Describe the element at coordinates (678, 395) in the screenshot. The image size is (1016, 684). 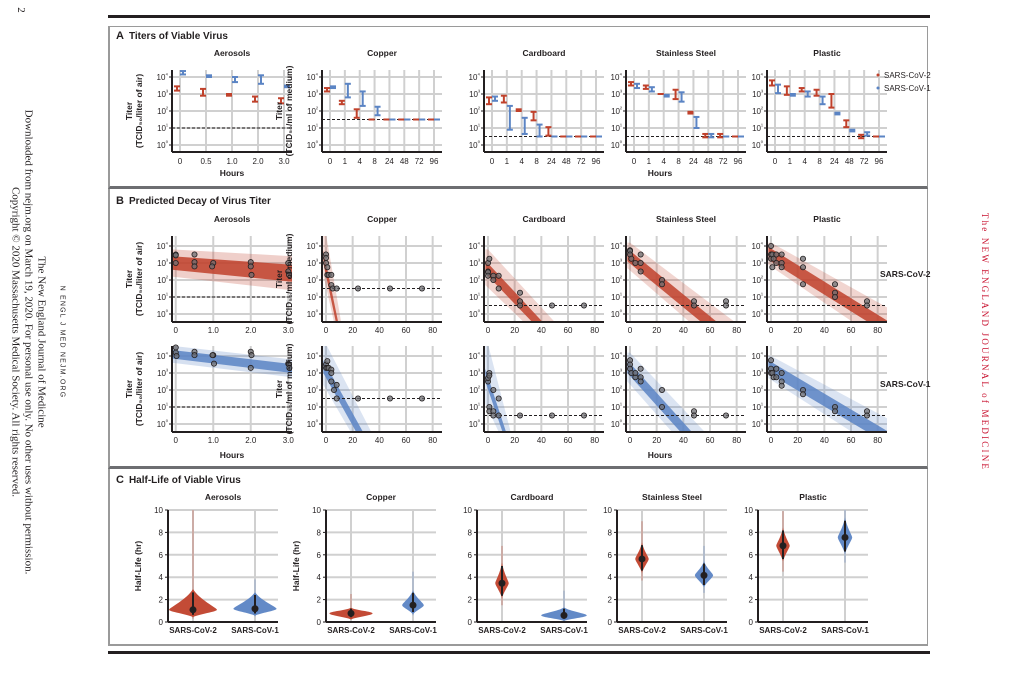
I see `subplot-b-stainless-steel-sars-cov-1: 10⁰ 10¹ 10² 10³ 10⁴ 0 20 40 60 80` at that location.